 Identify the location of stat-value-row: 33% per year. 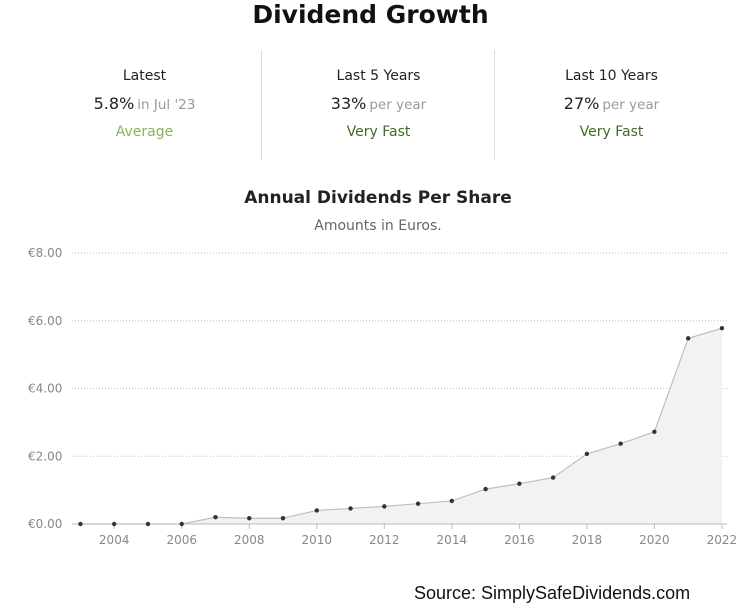
(378, 103).